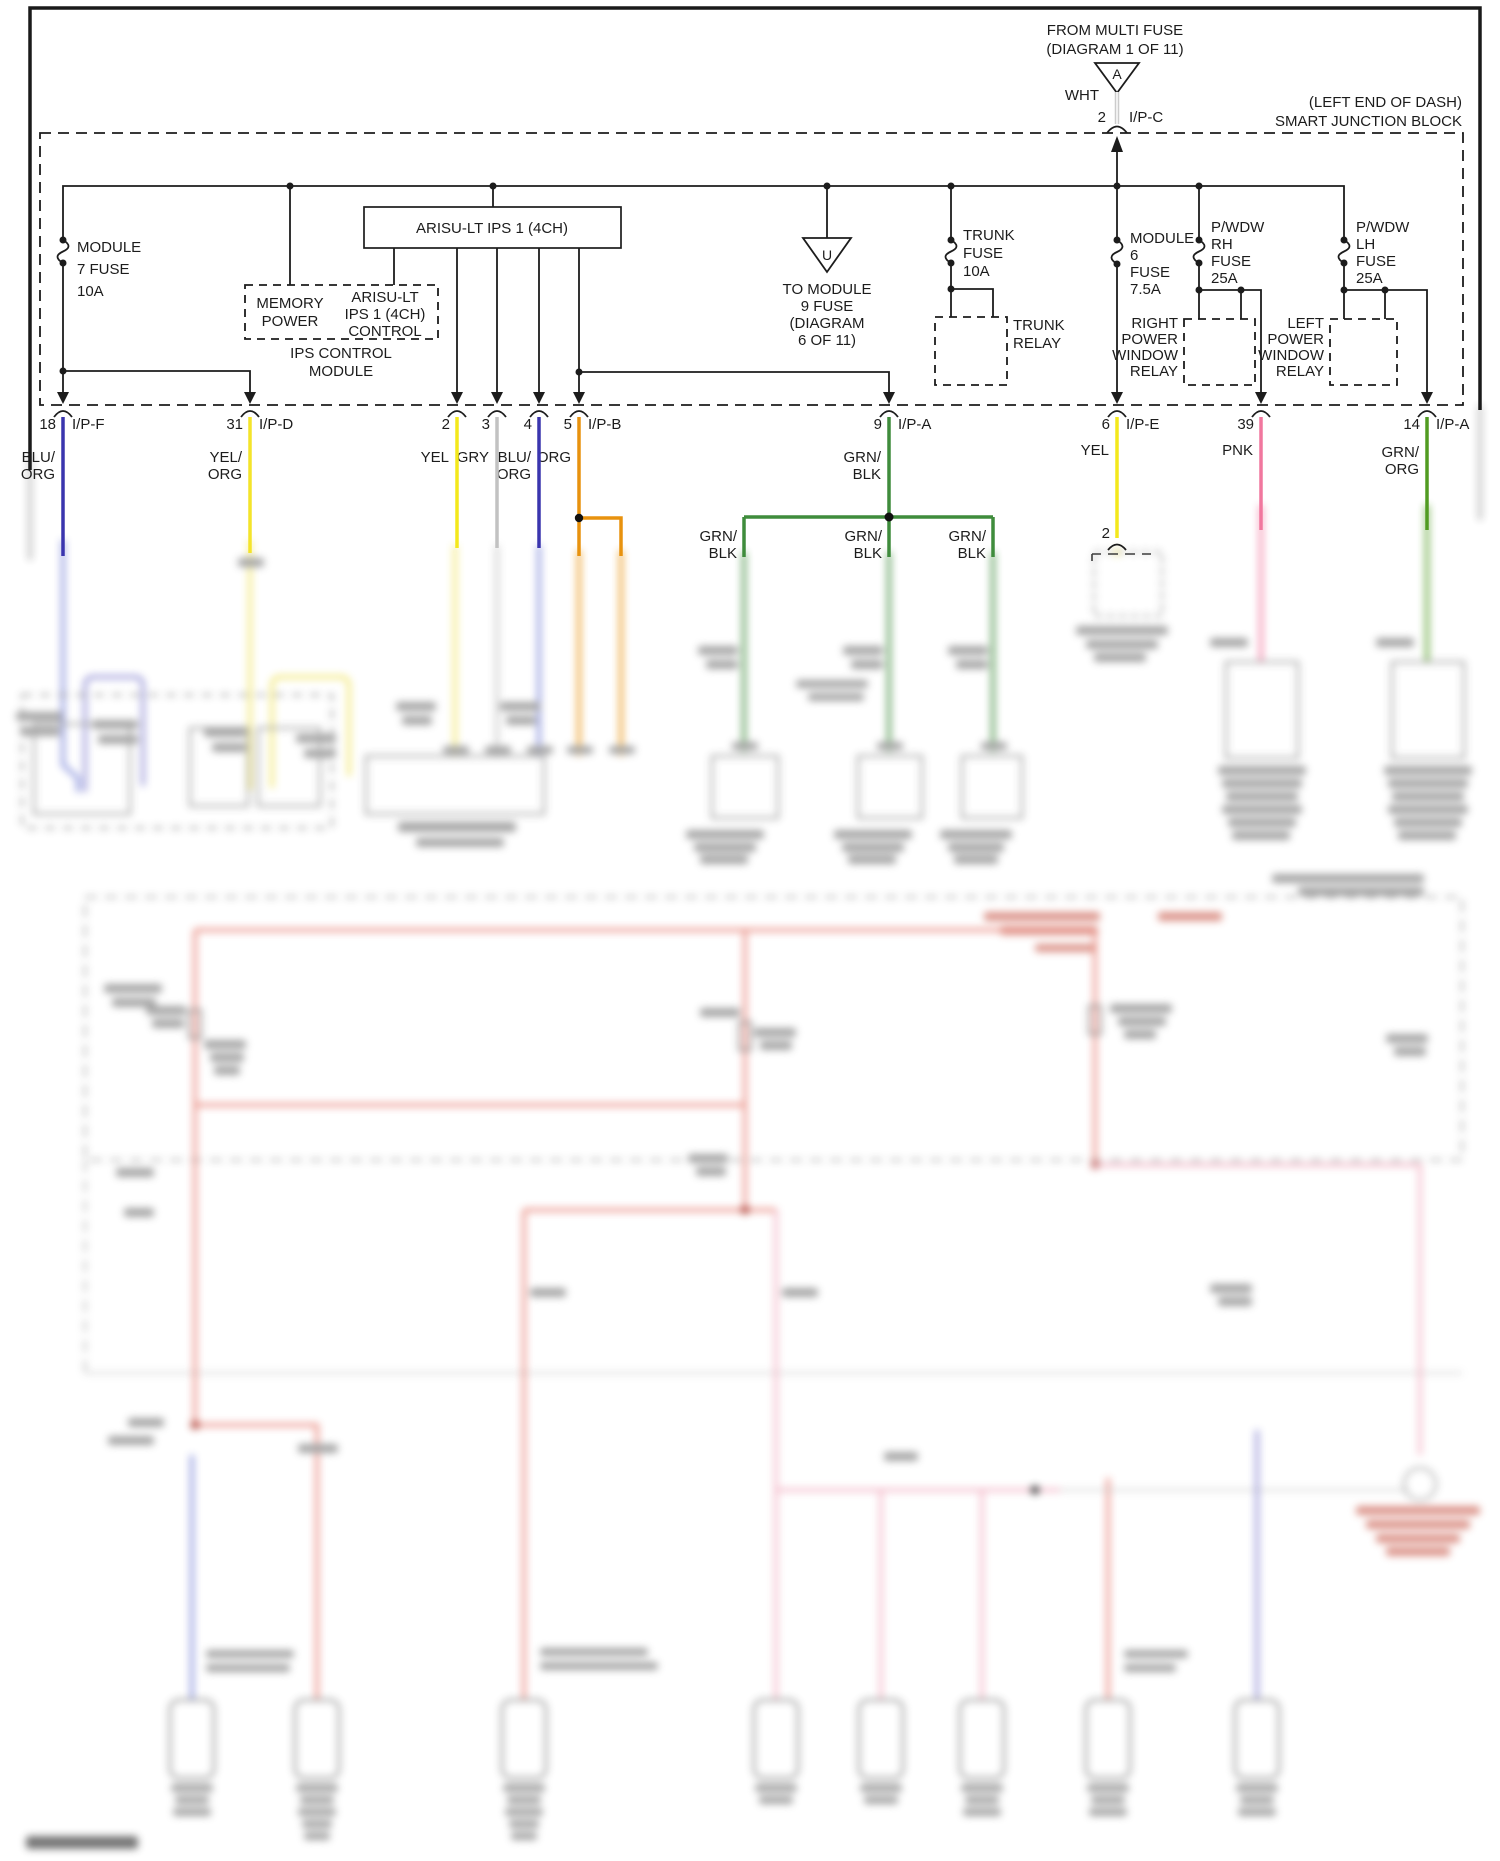 This screenshot has height=1861, width=1500. Describe the element at coordinates (843, 545) in the screenshot. I see `grn-blk-branch-labels: GRN/ BLK GRN/ BLK GRN/ BLK` at that location.